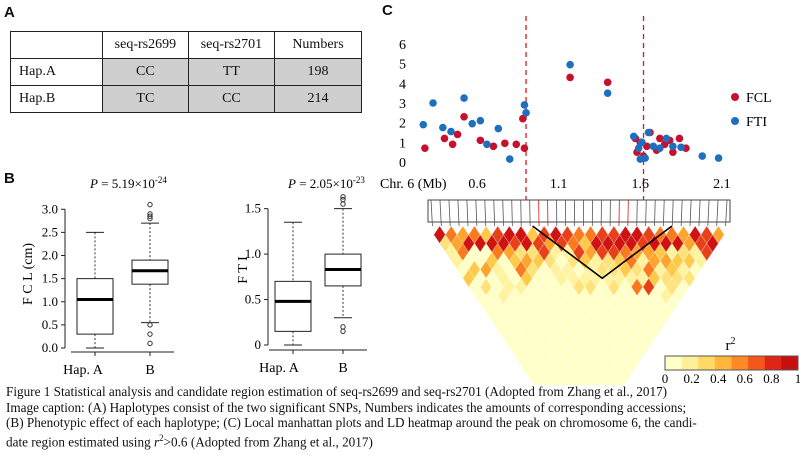 The image size is (800, 459). I want to click on legend-label: FTI, so click(756, 122).